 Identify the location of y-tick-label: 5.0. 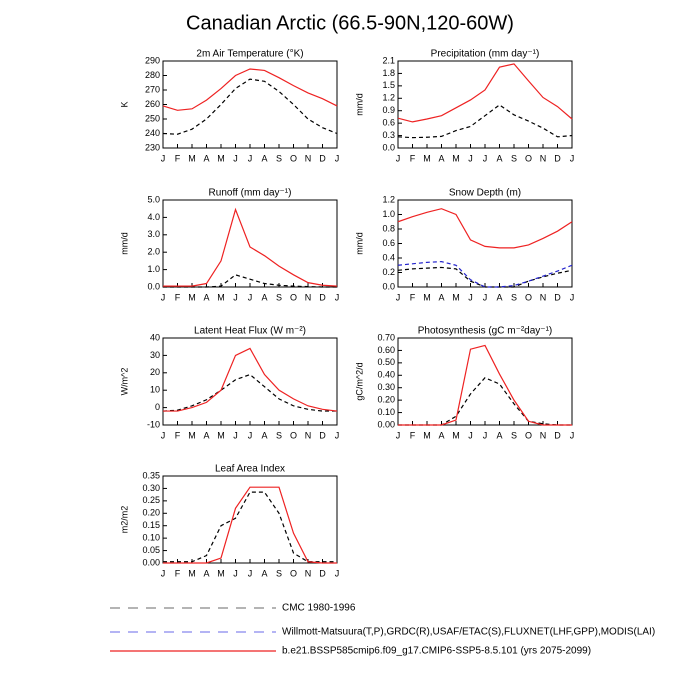
(153, 199).